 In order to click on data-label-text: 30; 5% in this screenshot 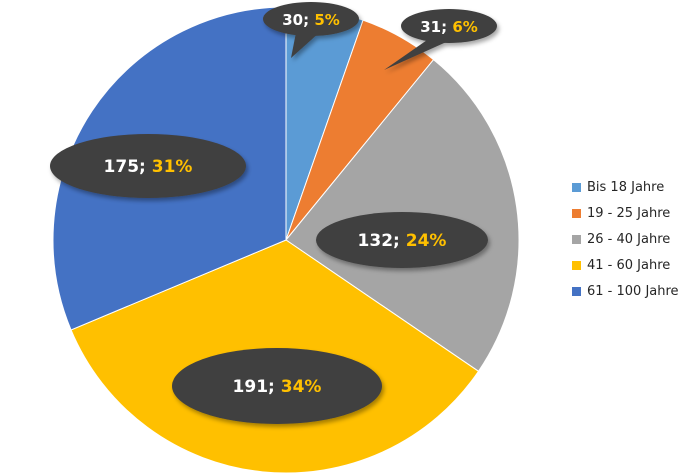, I will do `click(311, 20)`.